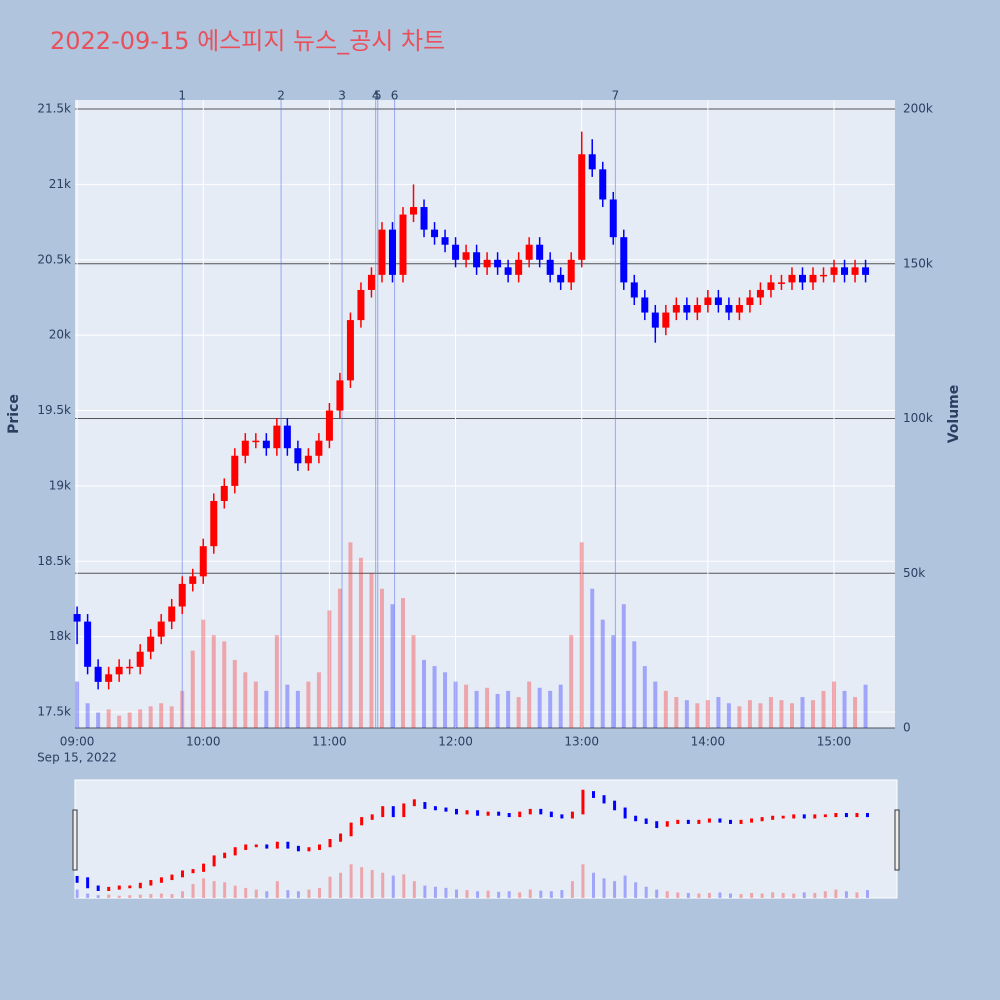 This screenshot has width=1000, height=1000. What do you see at coordinates (14, 414) in the screenshot?
I see `y-axis-title: Price` at bounding box center [14, 414].